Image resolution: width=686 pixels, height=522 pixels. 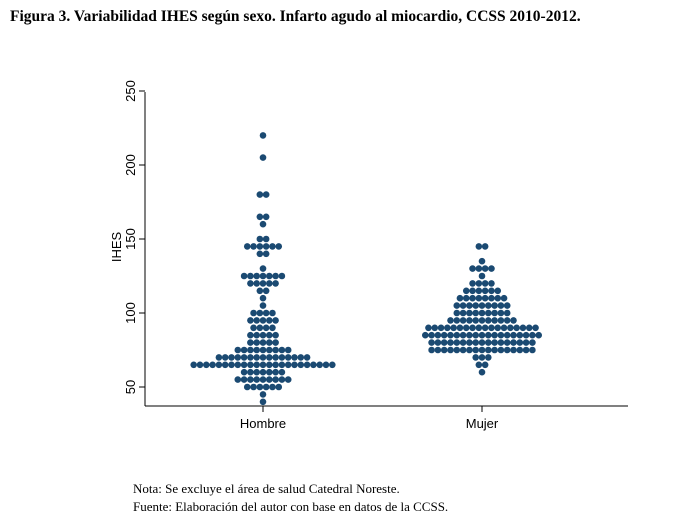 What do you see at coordinates (482, 423) in the screenshot?
I see `x-tick-label: Mujer` at bounding box center [482, 423].